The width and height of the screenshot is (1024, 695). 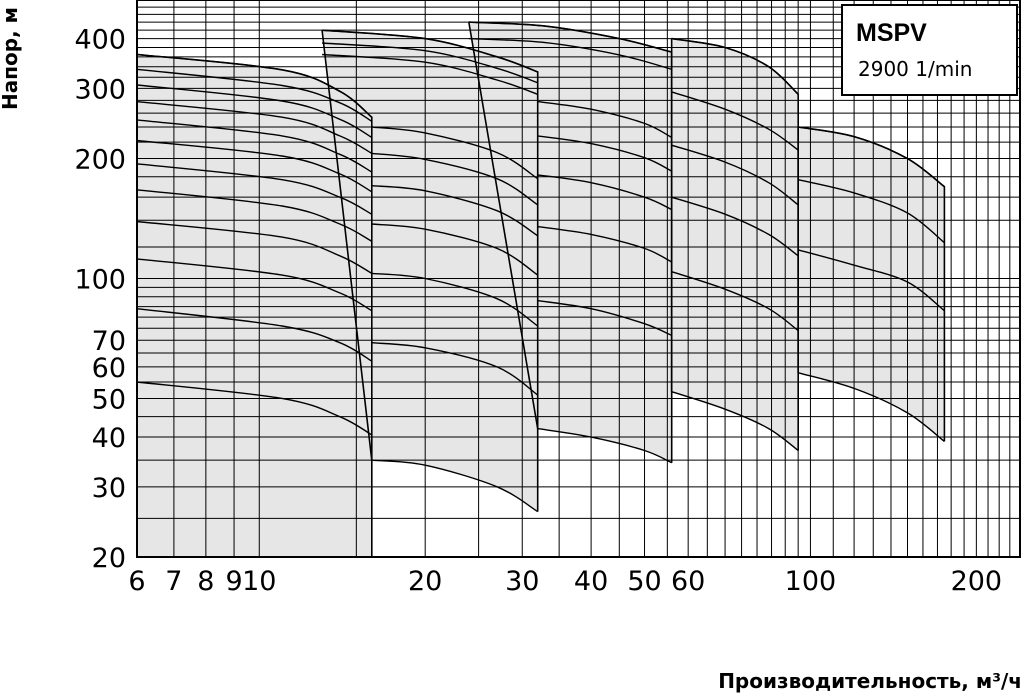 What do you see at coordinates (205, 581) in the screenshot?
I see `x-tick-label: 8` at bounding box center [205, 581].